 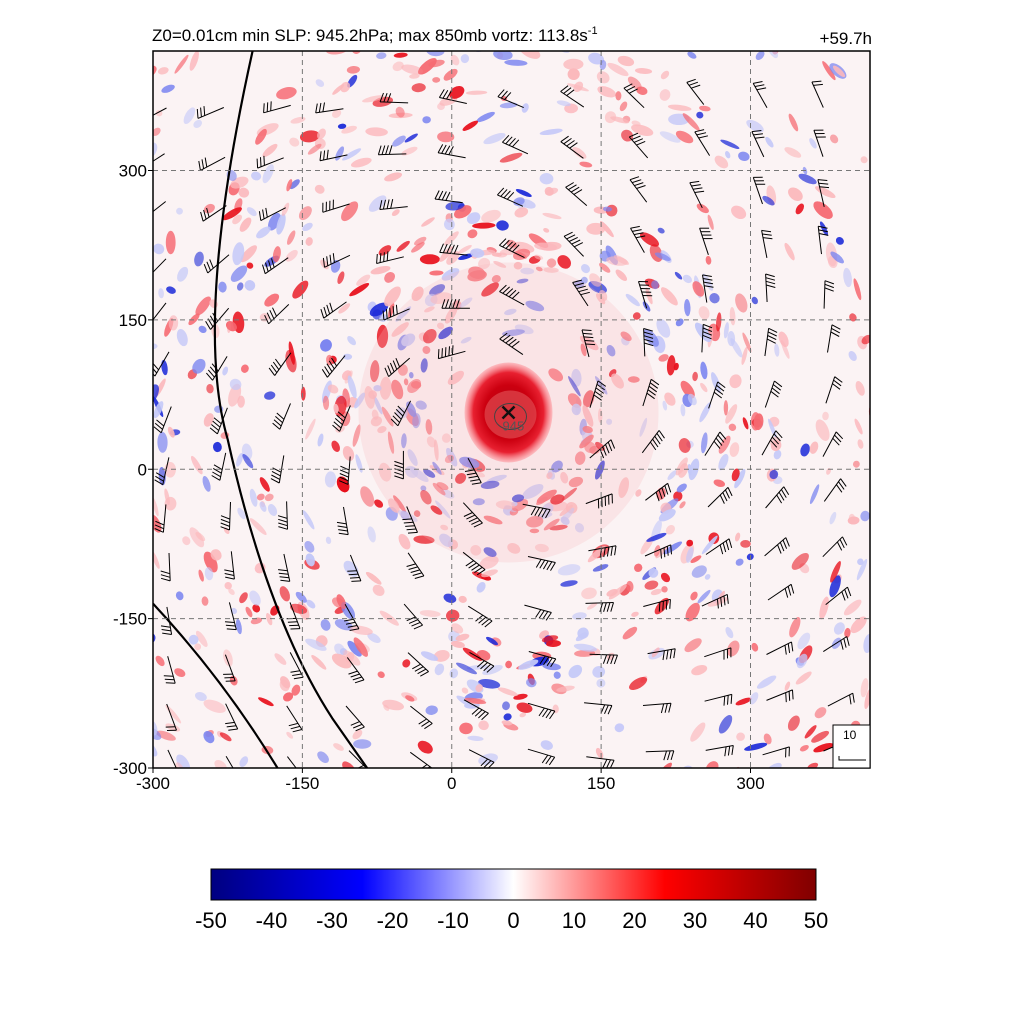 What do you see at coordinates (512, 419) in the screenshot?
I see `storm-center: 945` at bounding box center [512, 419].